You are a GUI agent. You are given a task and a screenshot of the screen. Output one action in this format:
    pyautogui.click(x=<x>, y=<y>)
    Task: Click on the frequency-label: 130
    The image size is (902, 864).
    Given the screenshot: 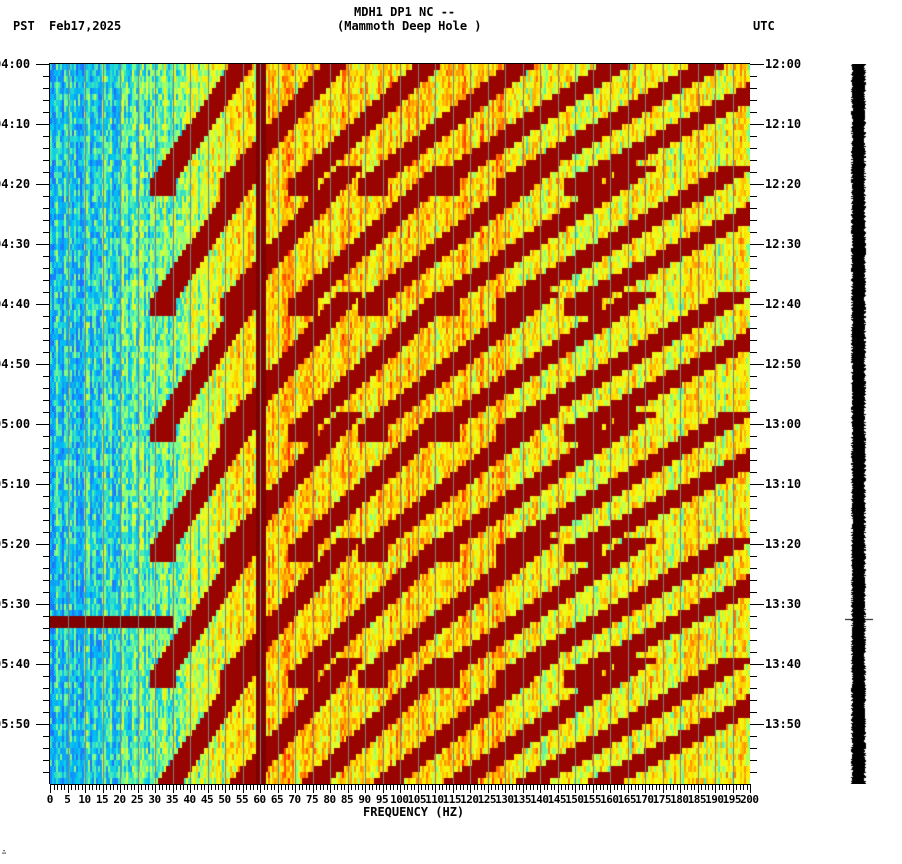 What is the action you would take?
    pyautogui.click(x=504, y=799)
    